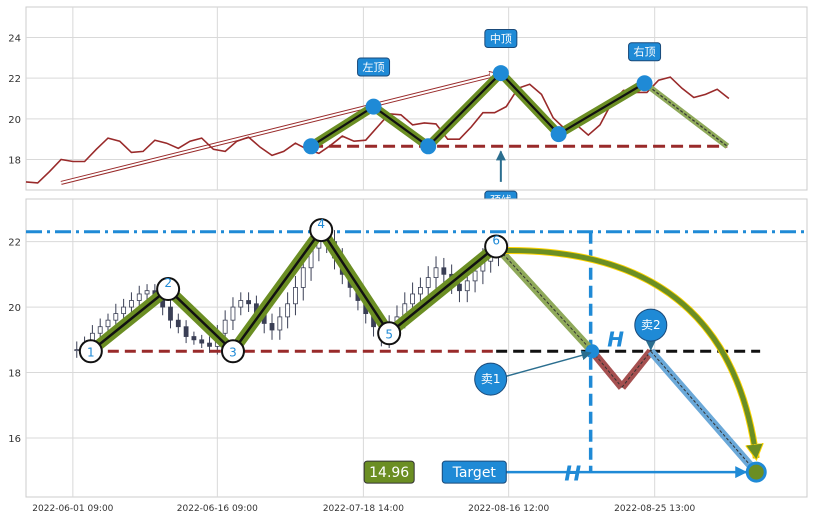  I want to click on sell-label-1: 卖1, so click(533, 373).